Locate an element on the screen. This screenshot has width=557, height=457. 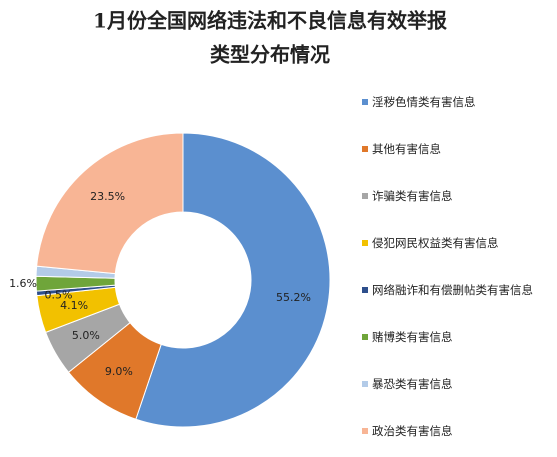
chart-title: 1月份全国网络违法和不良信息有效举报 is located at coordinates (270, 21).